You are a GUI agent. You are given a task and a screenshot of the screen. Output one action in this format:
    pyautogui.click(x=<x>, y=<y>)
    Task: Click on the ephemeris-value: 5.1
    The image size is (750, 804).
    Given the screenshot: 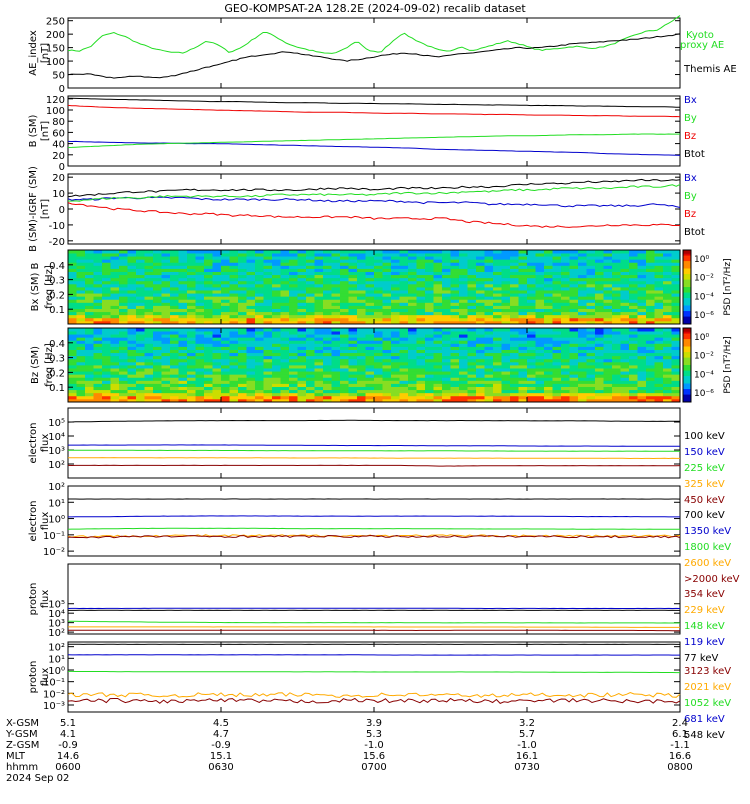 What is the action you would take?
    pyautogui.click(x=68, y=723)
    